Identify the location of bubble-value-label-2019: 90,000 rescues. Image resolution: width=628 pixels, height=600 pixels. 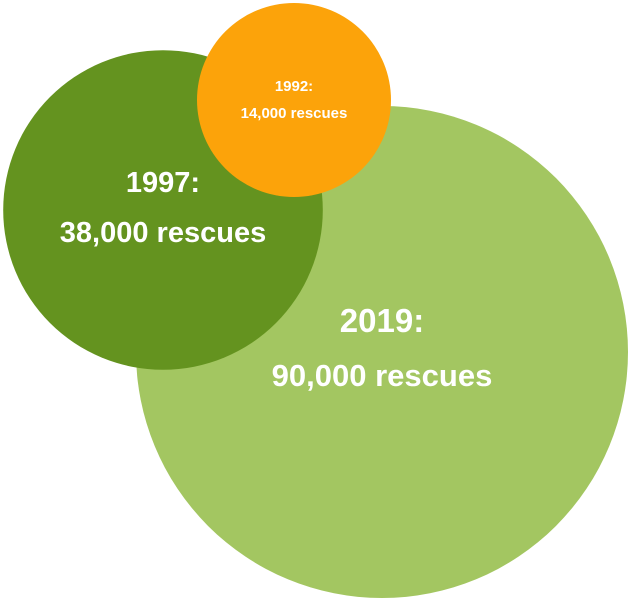
(382, 375).